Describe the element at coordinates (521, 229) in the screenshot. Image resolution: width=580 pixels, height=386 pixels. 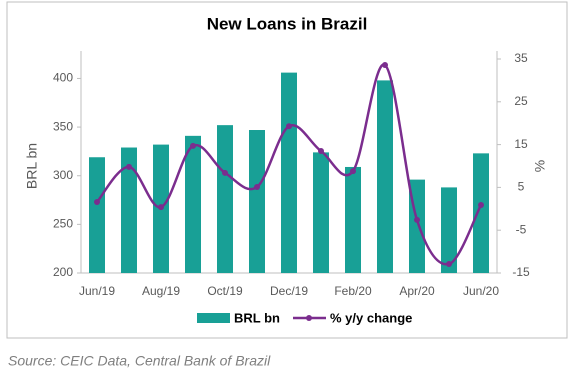
I see `y2-tick-label: -5` at that location.